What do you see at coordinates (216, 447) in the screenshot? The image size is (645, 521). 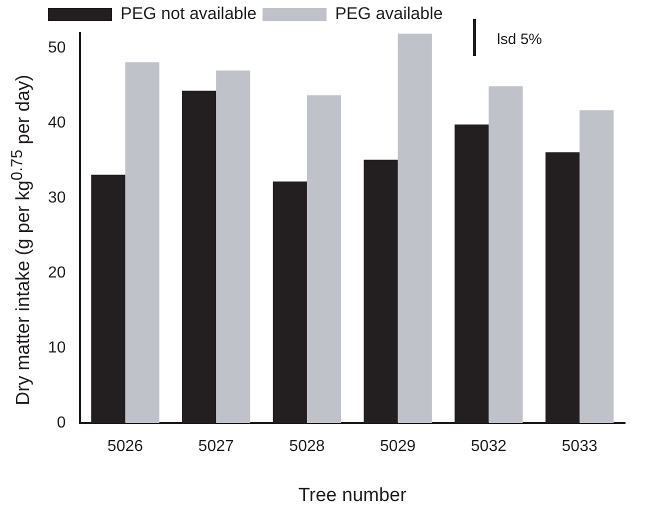 I see `x-tick-label: 5027` at bounding box center [216, 447].